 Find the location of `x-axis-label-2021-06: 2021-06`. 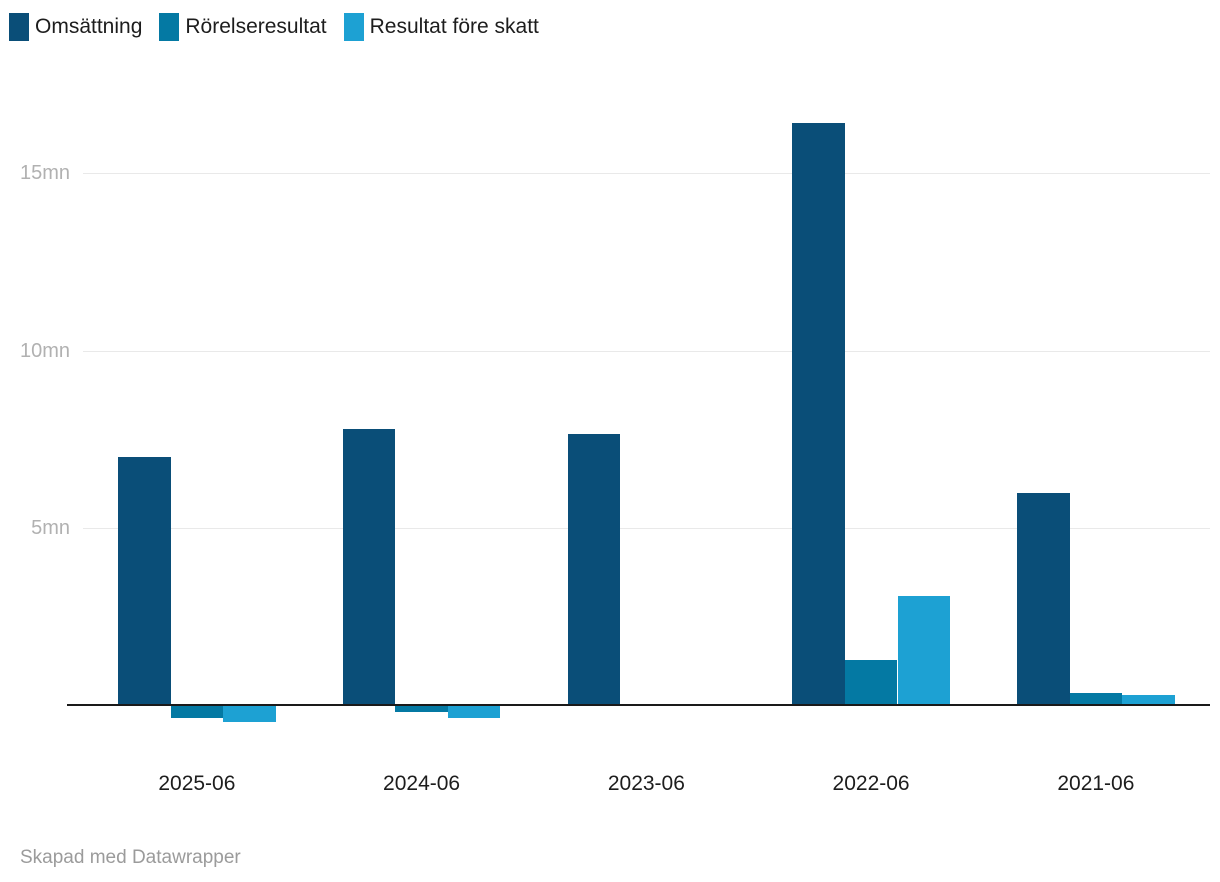

x-axis-label-2021-06: 2021-06 is located at coordinates (1096, 783).